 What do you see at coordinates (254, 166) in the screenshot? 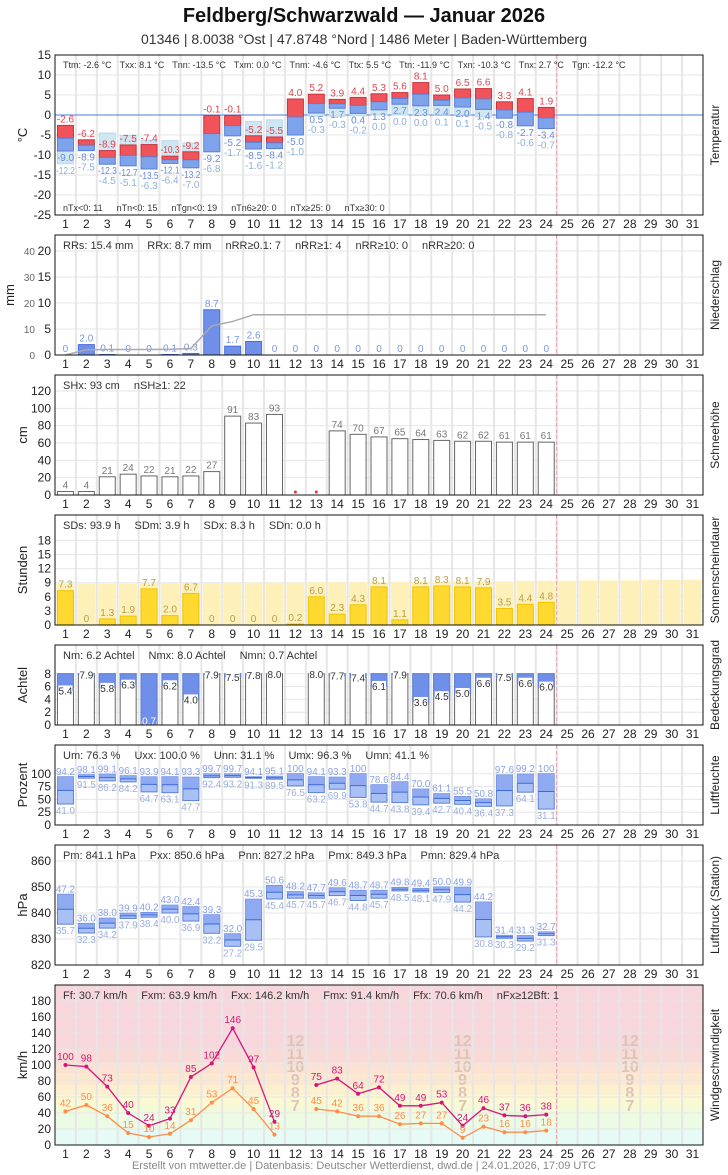
I see `tground-label: -1.6` at bounding box center [254, 166].